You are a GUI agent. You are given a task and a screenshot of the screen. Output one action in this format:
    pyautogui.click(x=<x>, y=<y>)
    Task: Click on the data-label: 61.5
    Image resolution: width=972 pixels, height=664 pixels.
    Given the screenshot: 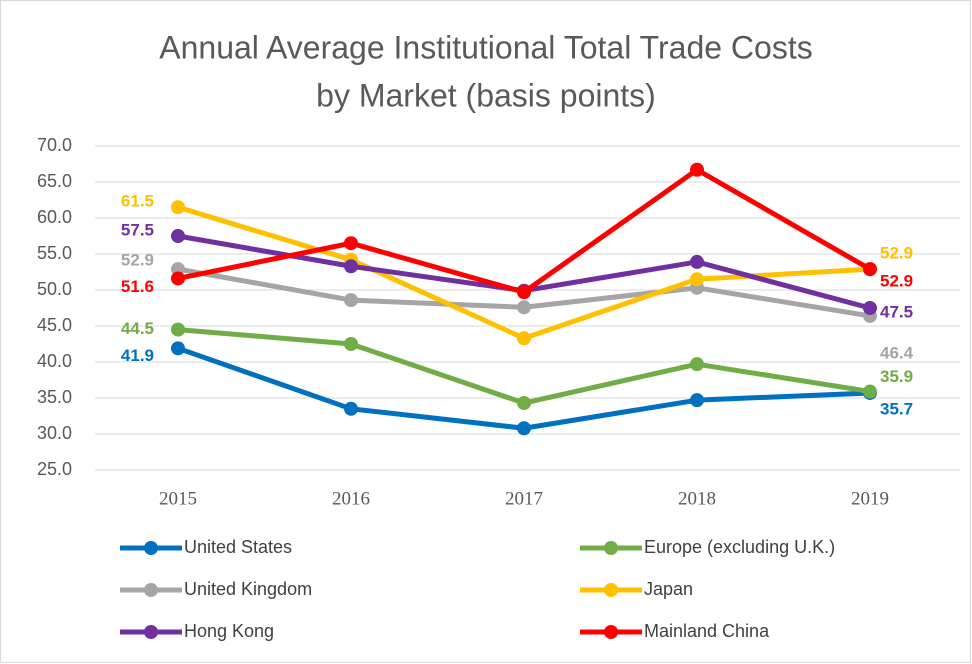 What is the action you would take?
    pyautogui.click(x=137, y=201)
    